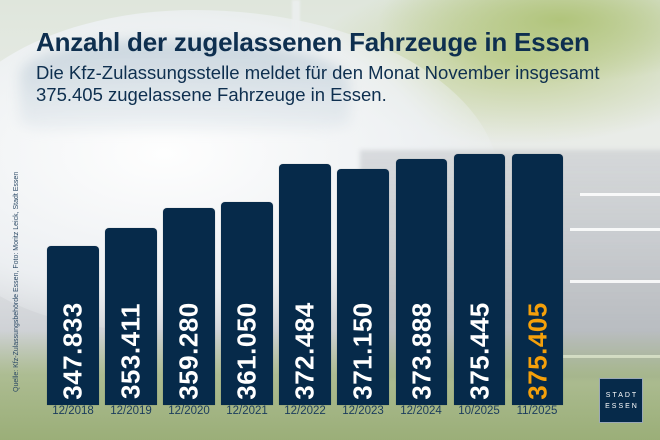  I want to click on x-axis-label: 10/2025, so click(479, 411).